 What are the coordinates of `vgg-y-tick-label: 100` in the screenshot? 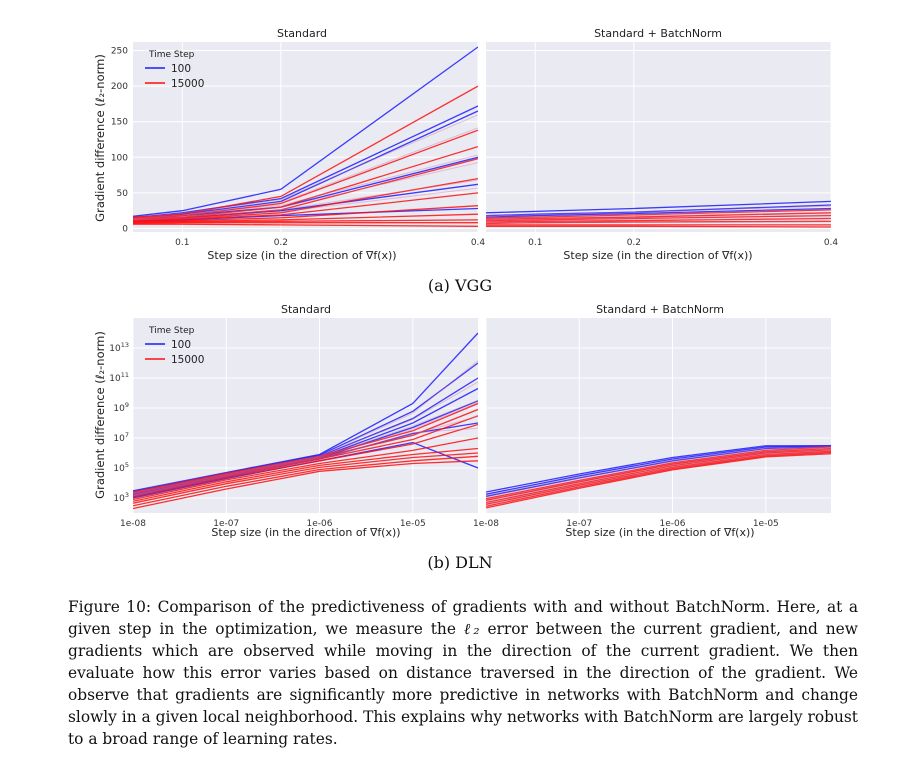 It's located at (119, 158).